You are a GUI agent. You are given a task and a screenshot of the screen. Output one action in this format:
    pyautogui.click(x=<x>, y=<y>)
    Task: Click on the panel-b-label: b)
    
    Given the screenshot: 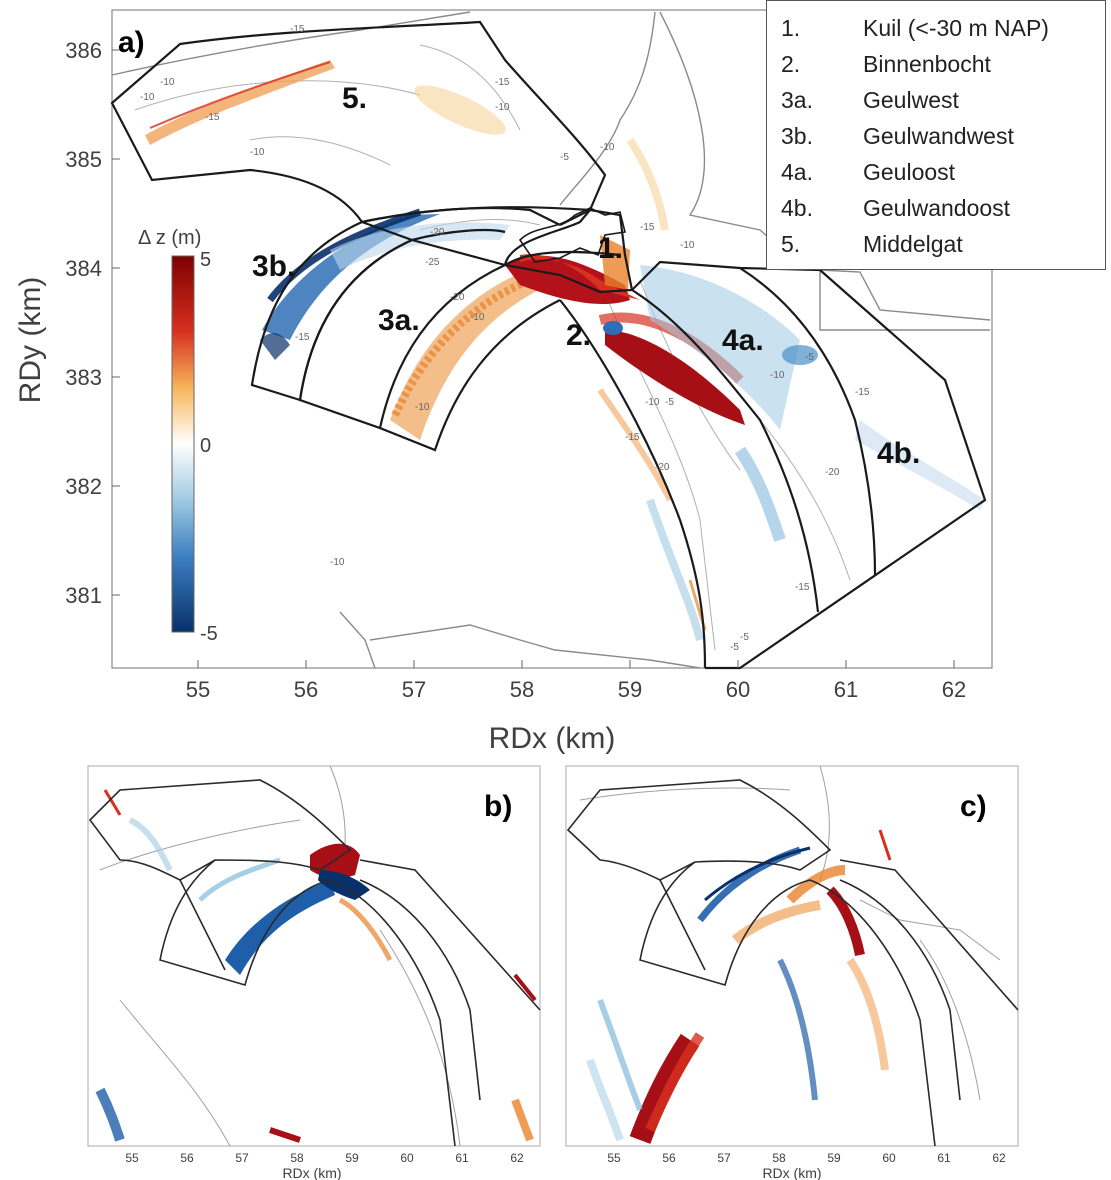 What is the action you would take?
    pyautogui.click(x=498, y=806)
    